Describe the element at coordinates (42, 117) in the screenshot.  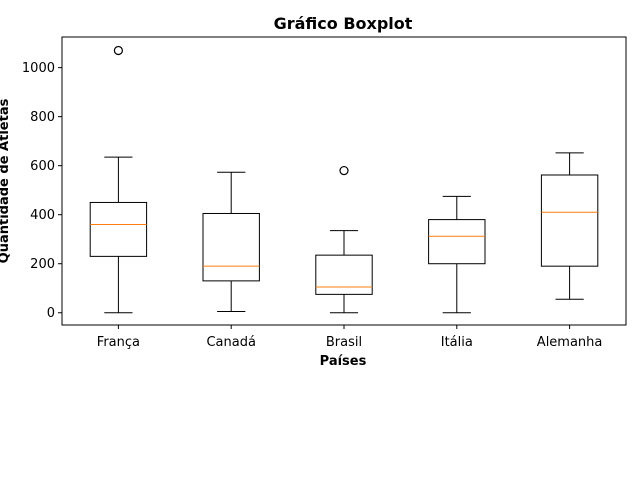
I see `y-tick-label: 800` at that location.